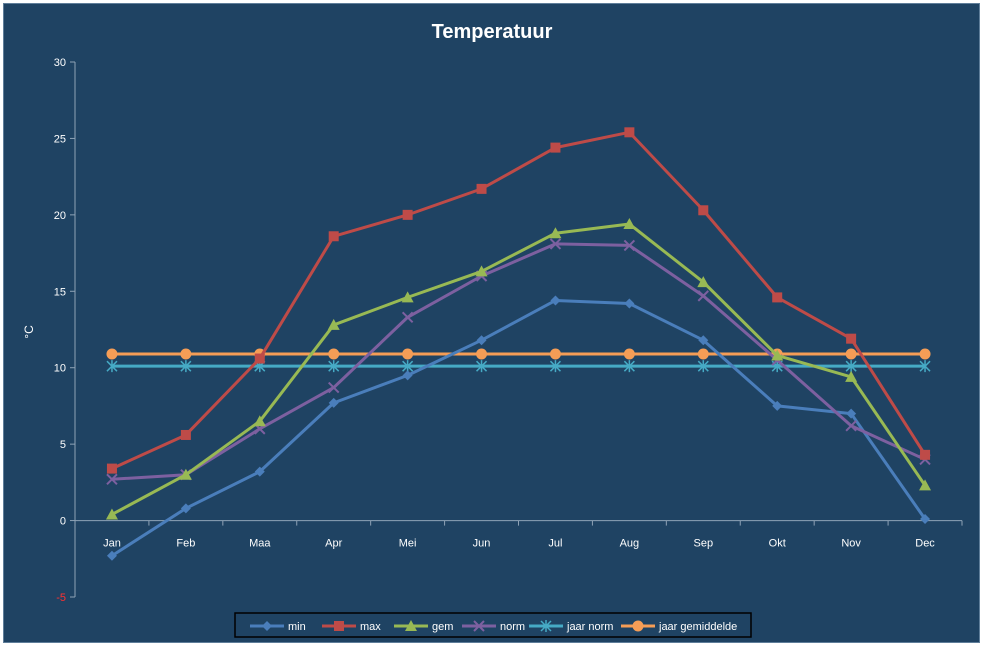  Describe the element at coordinates (704, 544) in the screenshot. I see `x-tick-label: Sep` at that location.